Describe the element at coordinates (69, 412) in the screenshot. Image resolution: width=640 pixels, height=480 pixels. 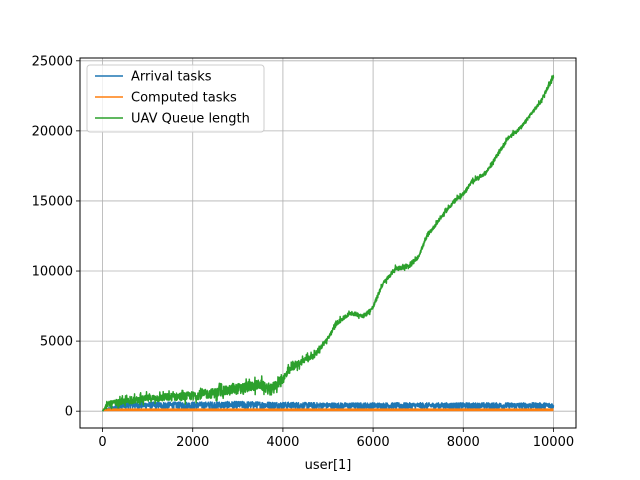
I see `y-tick-label: 0` at that location.